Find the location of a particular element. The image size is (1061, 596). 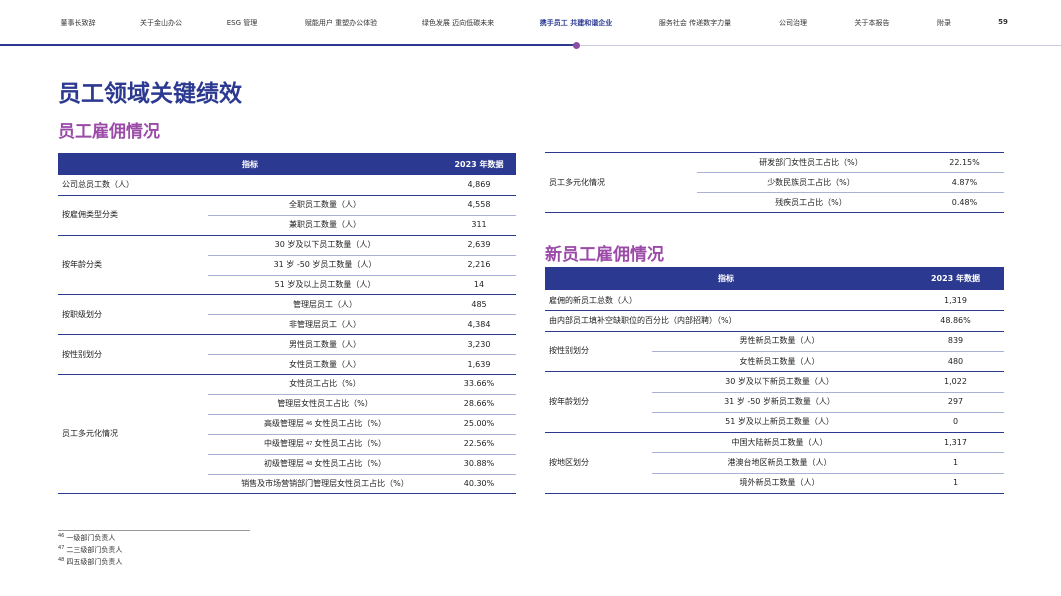

row-label: 雇佣的新员工总数（人） is located at coordinates (593, 300).